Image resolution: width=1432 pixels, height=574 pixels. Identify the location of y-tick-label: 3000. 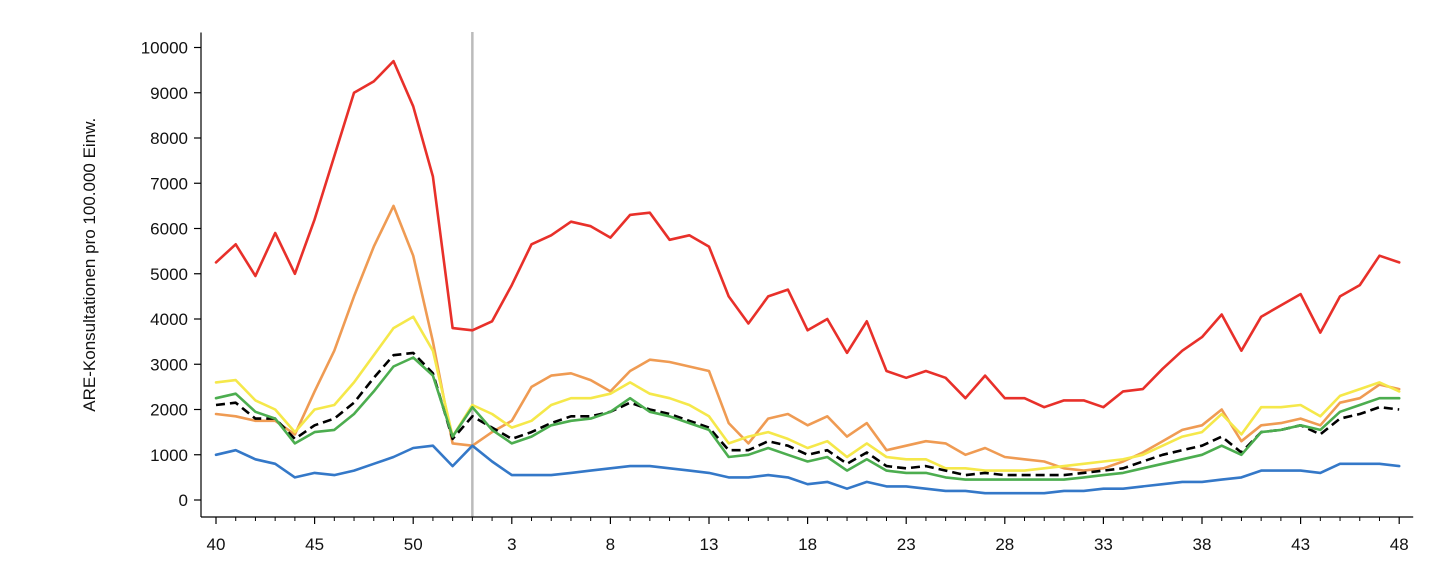
(169, 364).